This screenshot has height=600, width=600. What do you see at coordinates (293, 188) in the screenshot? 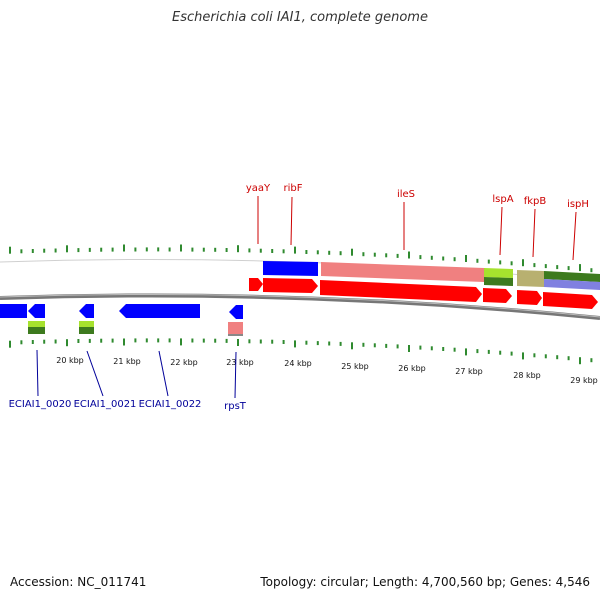
I see `gene-label: ribF` at bounding box center [293, 188].